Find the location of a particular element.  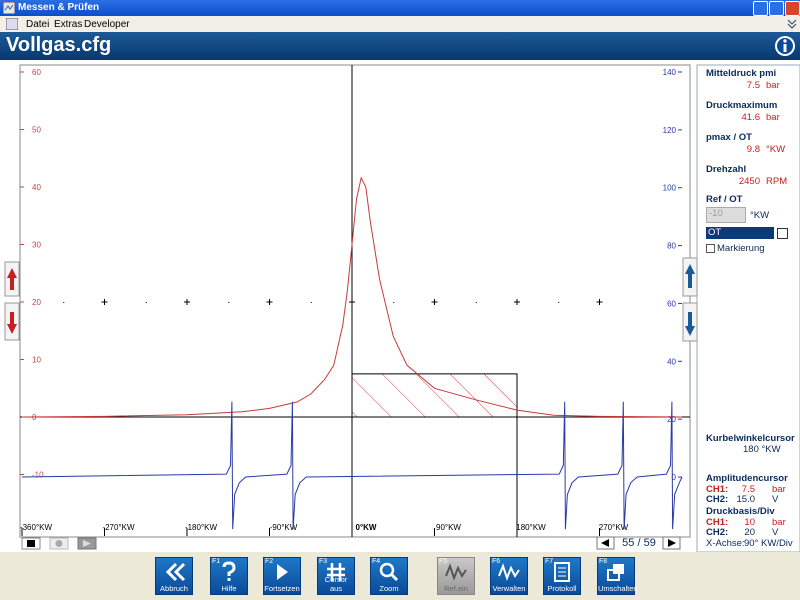

ot-checkbox is located at coordinates (782, 233).